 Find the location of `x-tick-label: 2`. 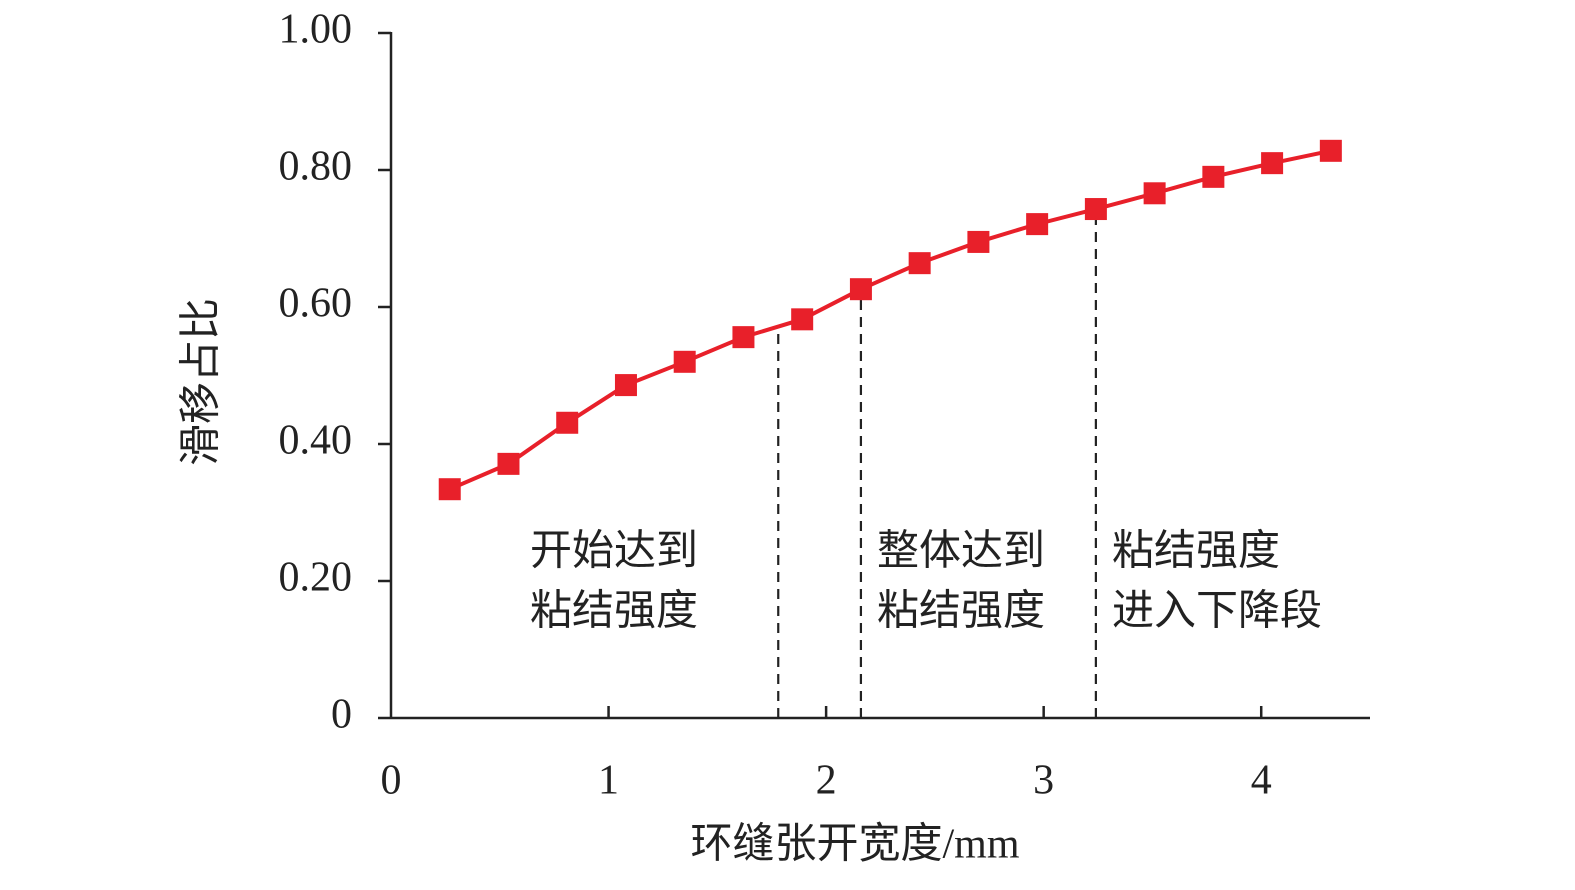

x-tick-label: 2 is located at coordinates (826, 781).